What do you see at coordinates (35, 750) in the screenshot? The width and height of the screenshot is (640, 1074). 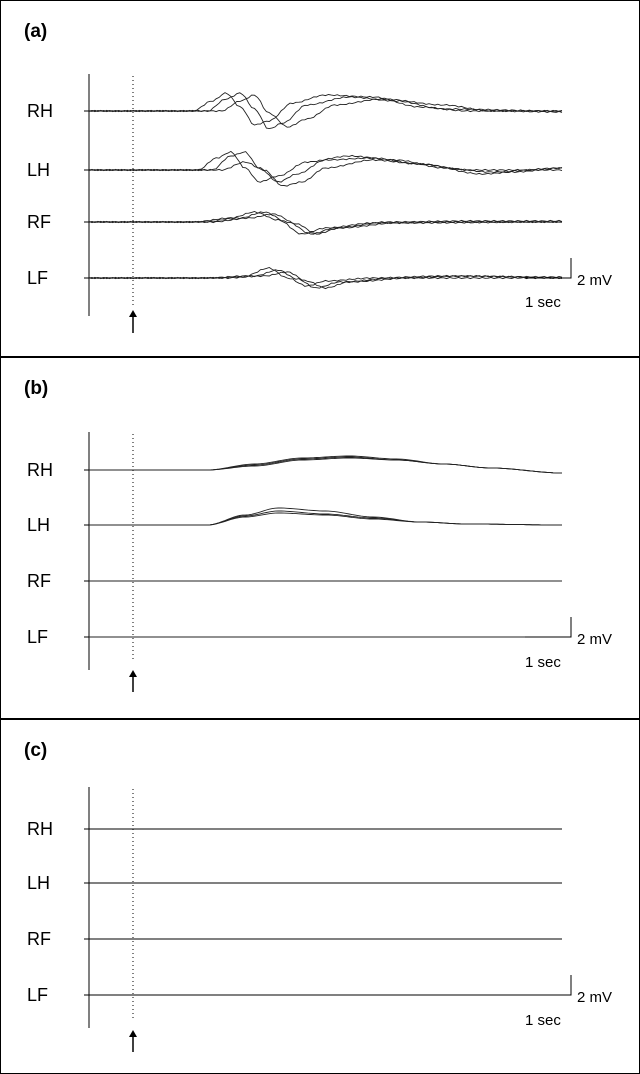 I see `panel-label: (c)` at bounding box center [35, 750].